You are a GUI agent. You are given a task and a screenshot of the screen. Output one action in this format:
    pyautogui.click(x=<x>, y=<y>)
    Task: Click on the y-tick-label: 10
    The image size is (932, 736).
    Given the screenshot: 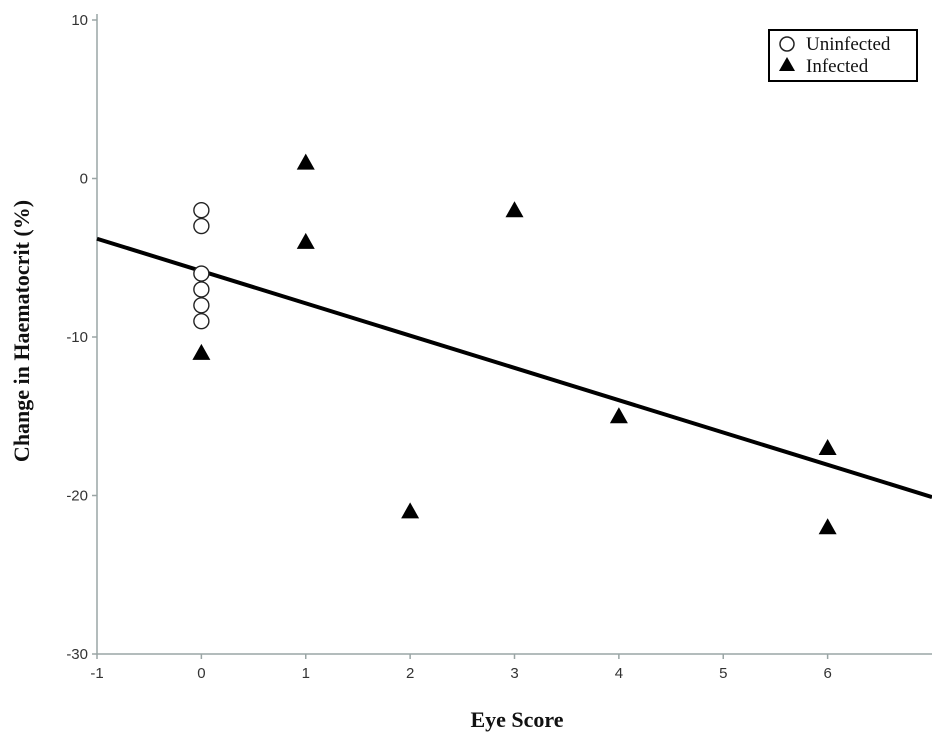 What is the action you would take?
    pyautogui.click(x=79, y=20)
    